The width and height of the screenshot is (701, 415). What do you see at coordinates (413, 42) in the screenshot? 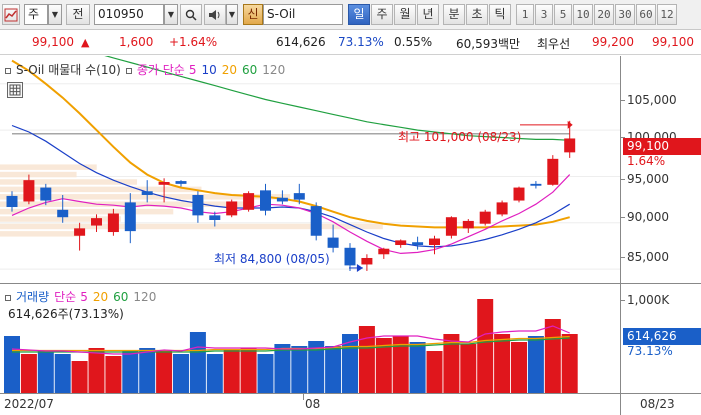
I see `turnover-rate: 0.55%` at bounding box center [413, 42].